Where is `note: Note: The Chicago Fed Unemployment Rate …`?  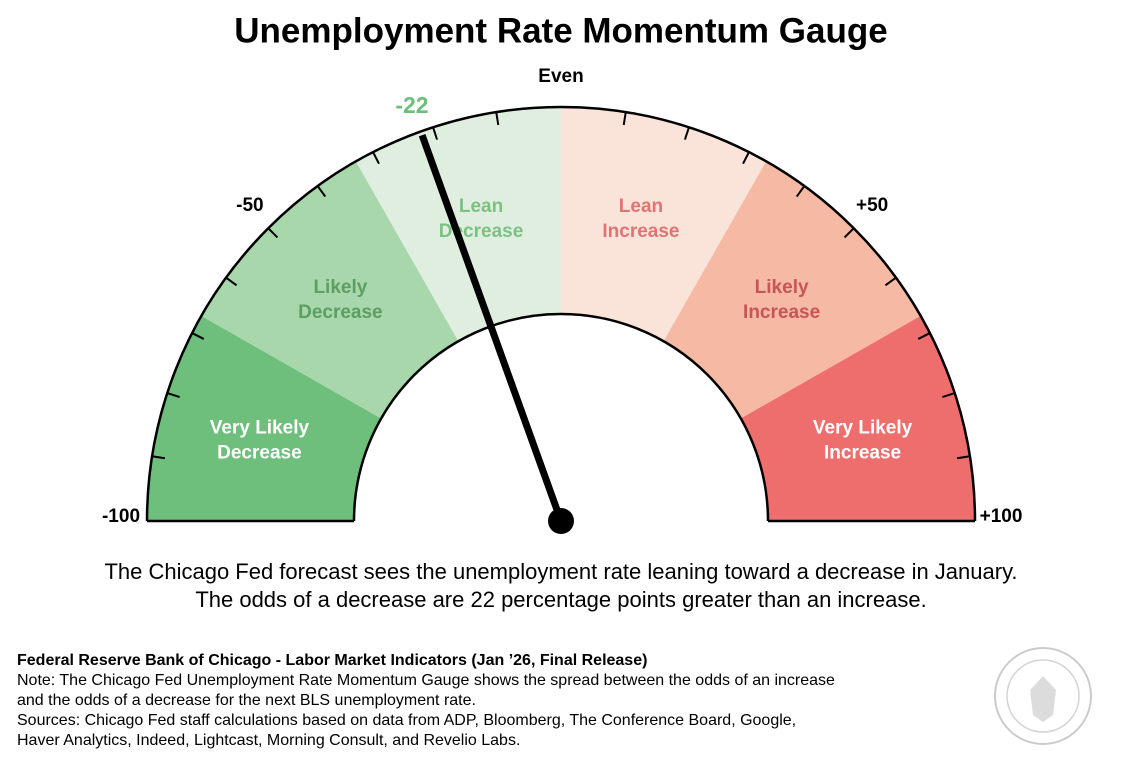 note: Note: The Chicago Fed Unemployment Rate … is located at coordinates (426, 680).